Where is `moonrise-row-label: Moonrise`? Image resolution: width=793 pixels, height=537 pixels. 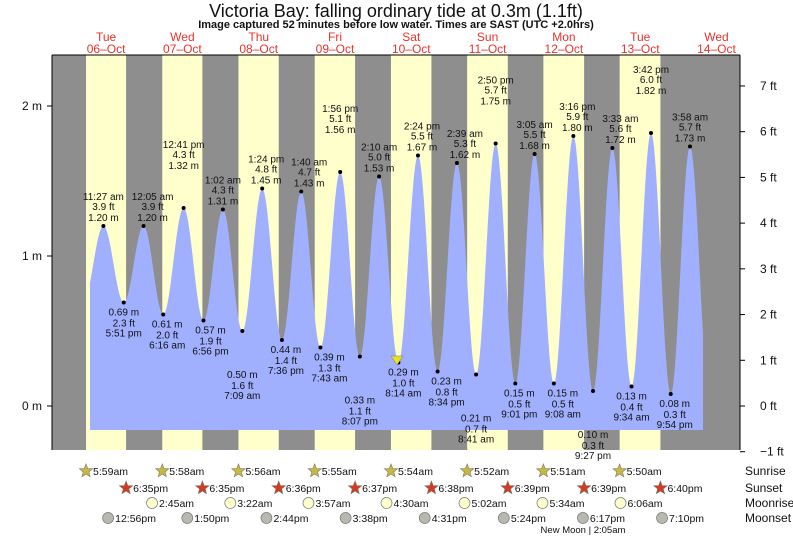 moonrise-row-label: Moonrise is located at coordinates (769, 503).